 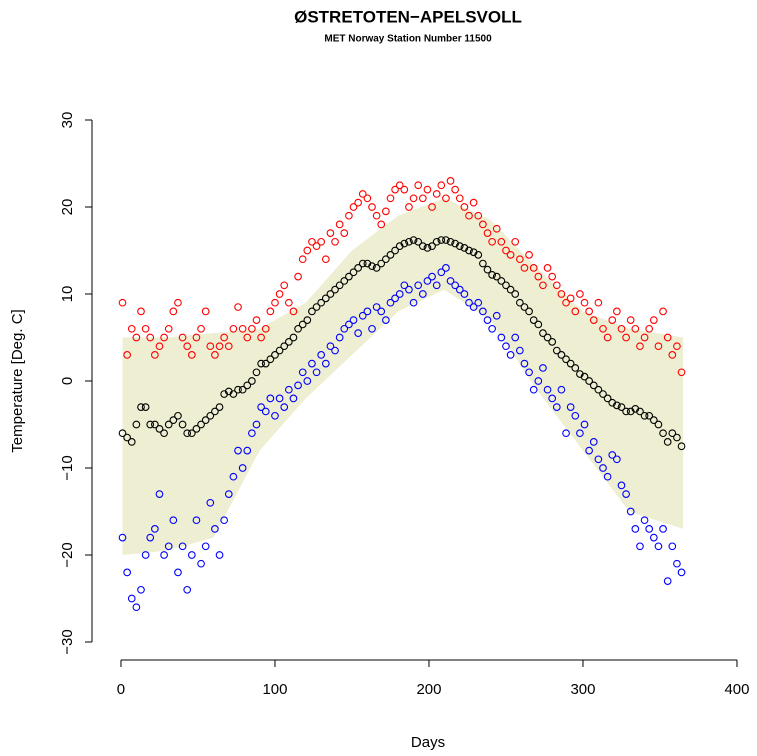 What do you see at coordinates (274, 689) in the screenshot?
I see `x-tick-label: 100` at bounding box center [274, 689].